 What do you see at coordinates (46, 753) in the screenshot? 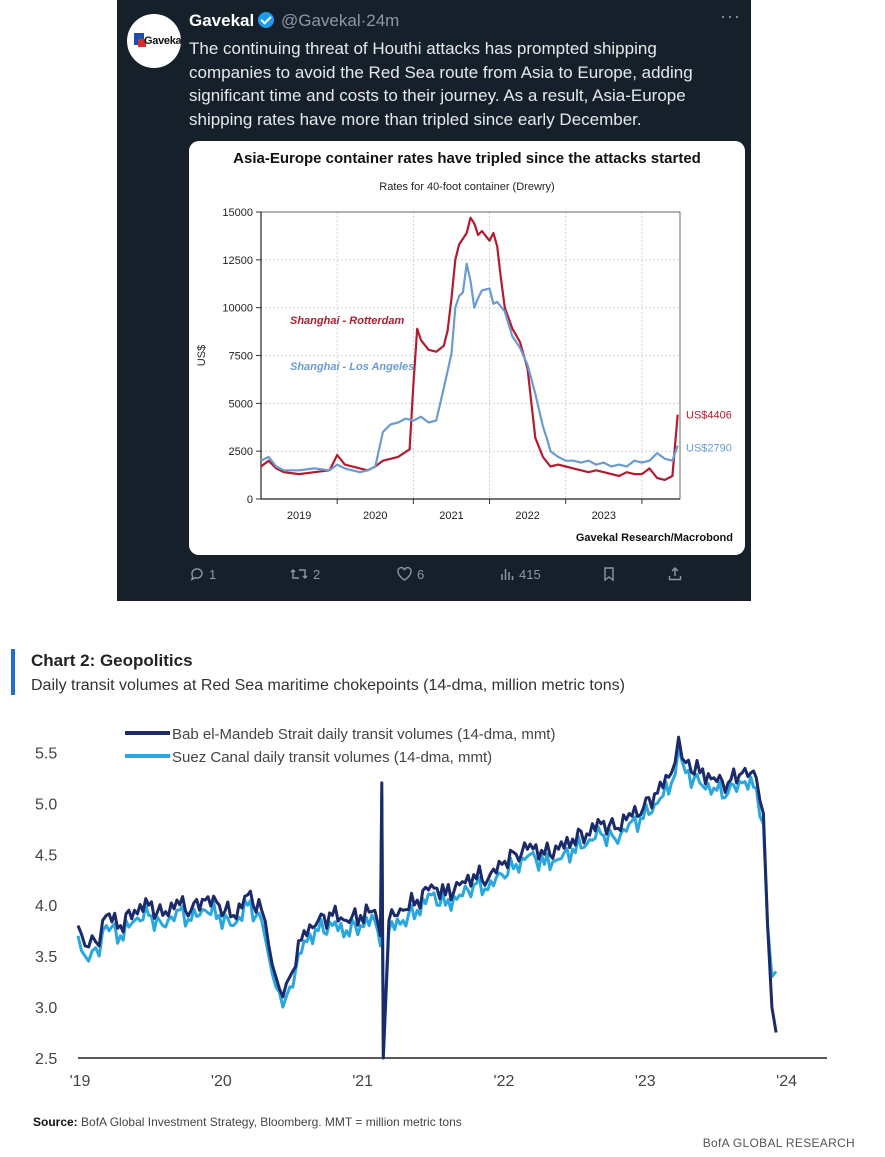
I see `chart2-ytick-label: 5.5` at bounding box center [46, 753].